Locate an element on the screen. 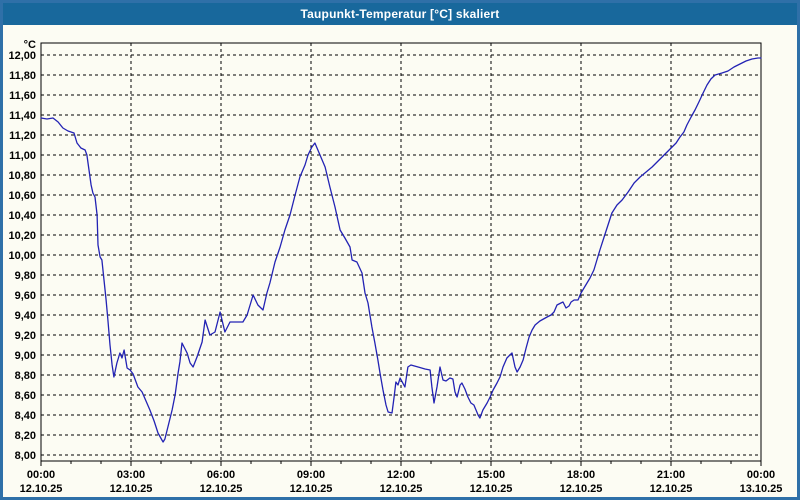  chart-title: Taupunkt-Temperatur [°C] skaliert is located at coordinates (400, 14).